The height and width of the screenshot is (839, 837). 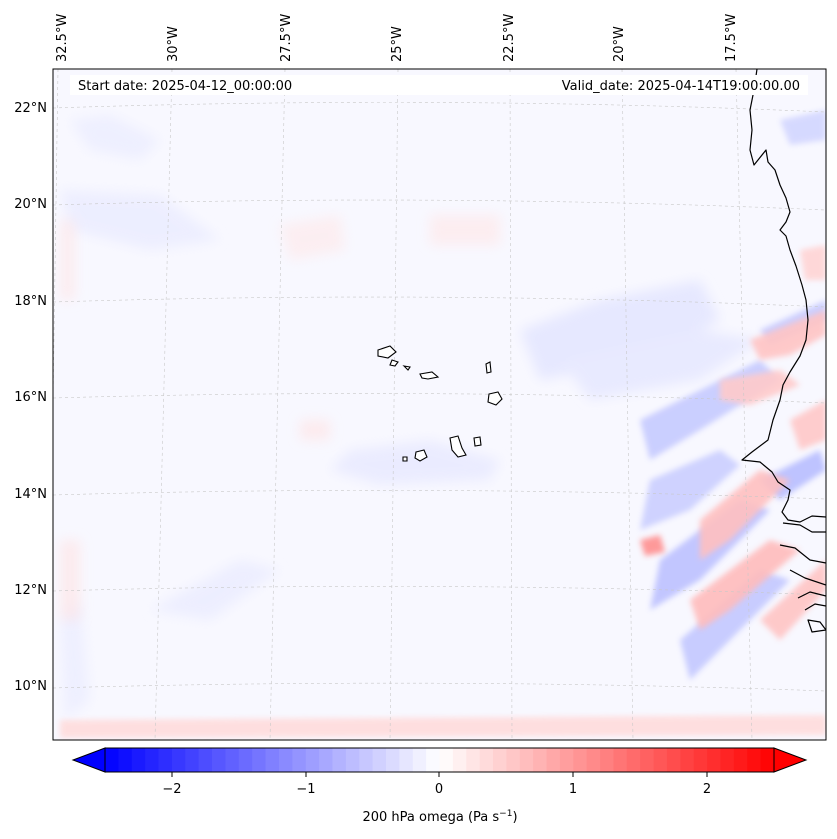 I want to click on colorbar-label-exponent: −1, so click(x=505, y=814).